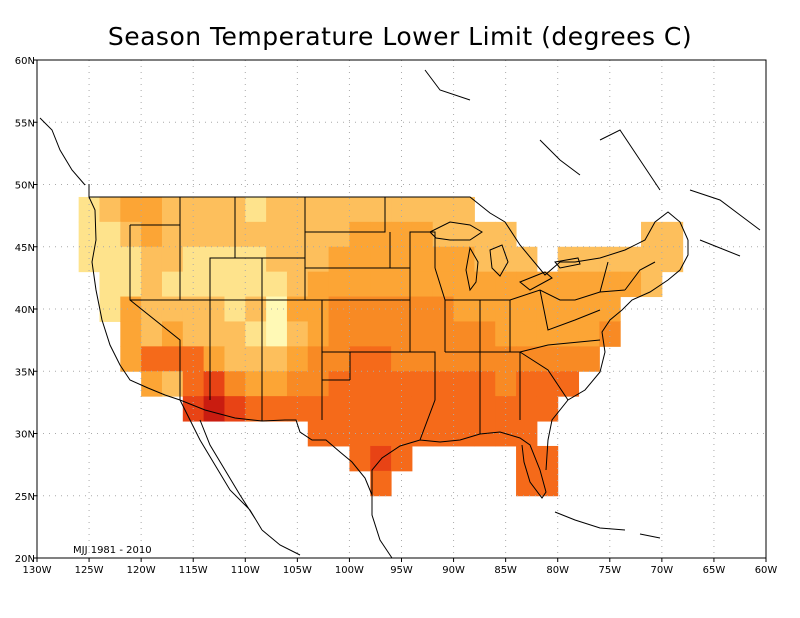 Image resolution: width=800 pixels, height=618 pixels. I want to click on y-tick-label: 45N, so click(25, 248).